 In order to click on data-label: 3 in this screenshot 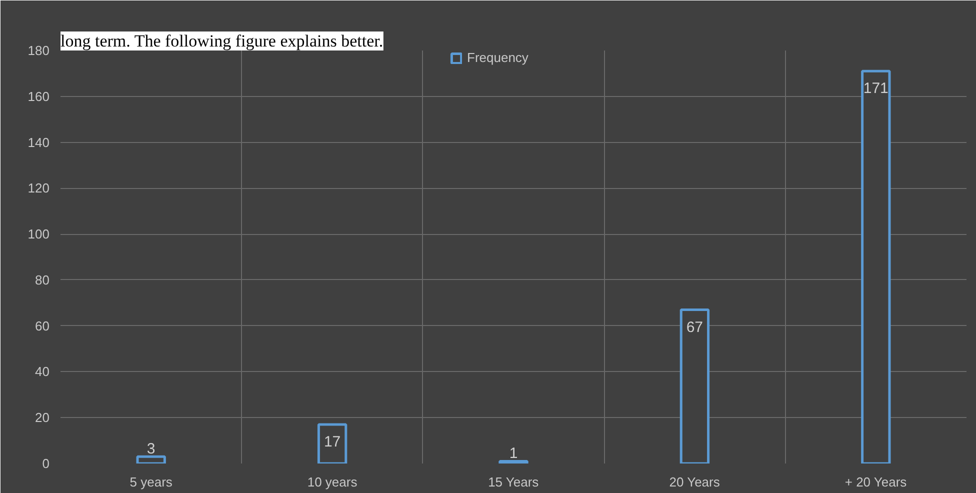, I will do `click(151, 449)`.